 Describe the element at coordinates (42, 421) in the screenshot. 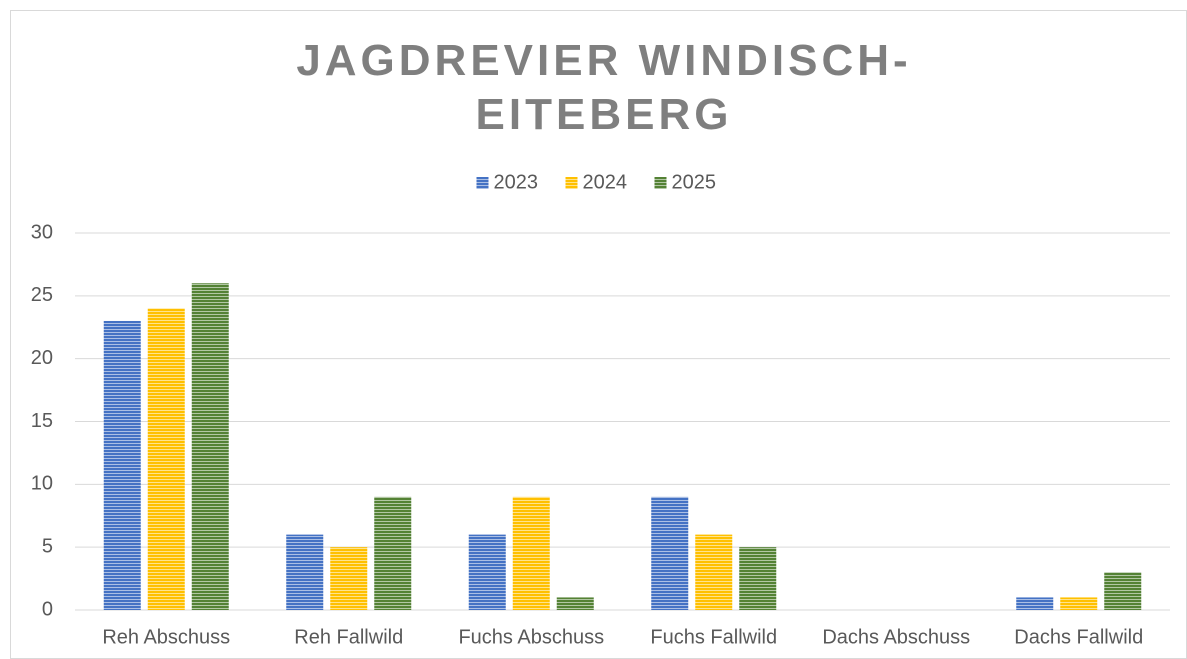

I see `y-tick-label: 15` at that location.